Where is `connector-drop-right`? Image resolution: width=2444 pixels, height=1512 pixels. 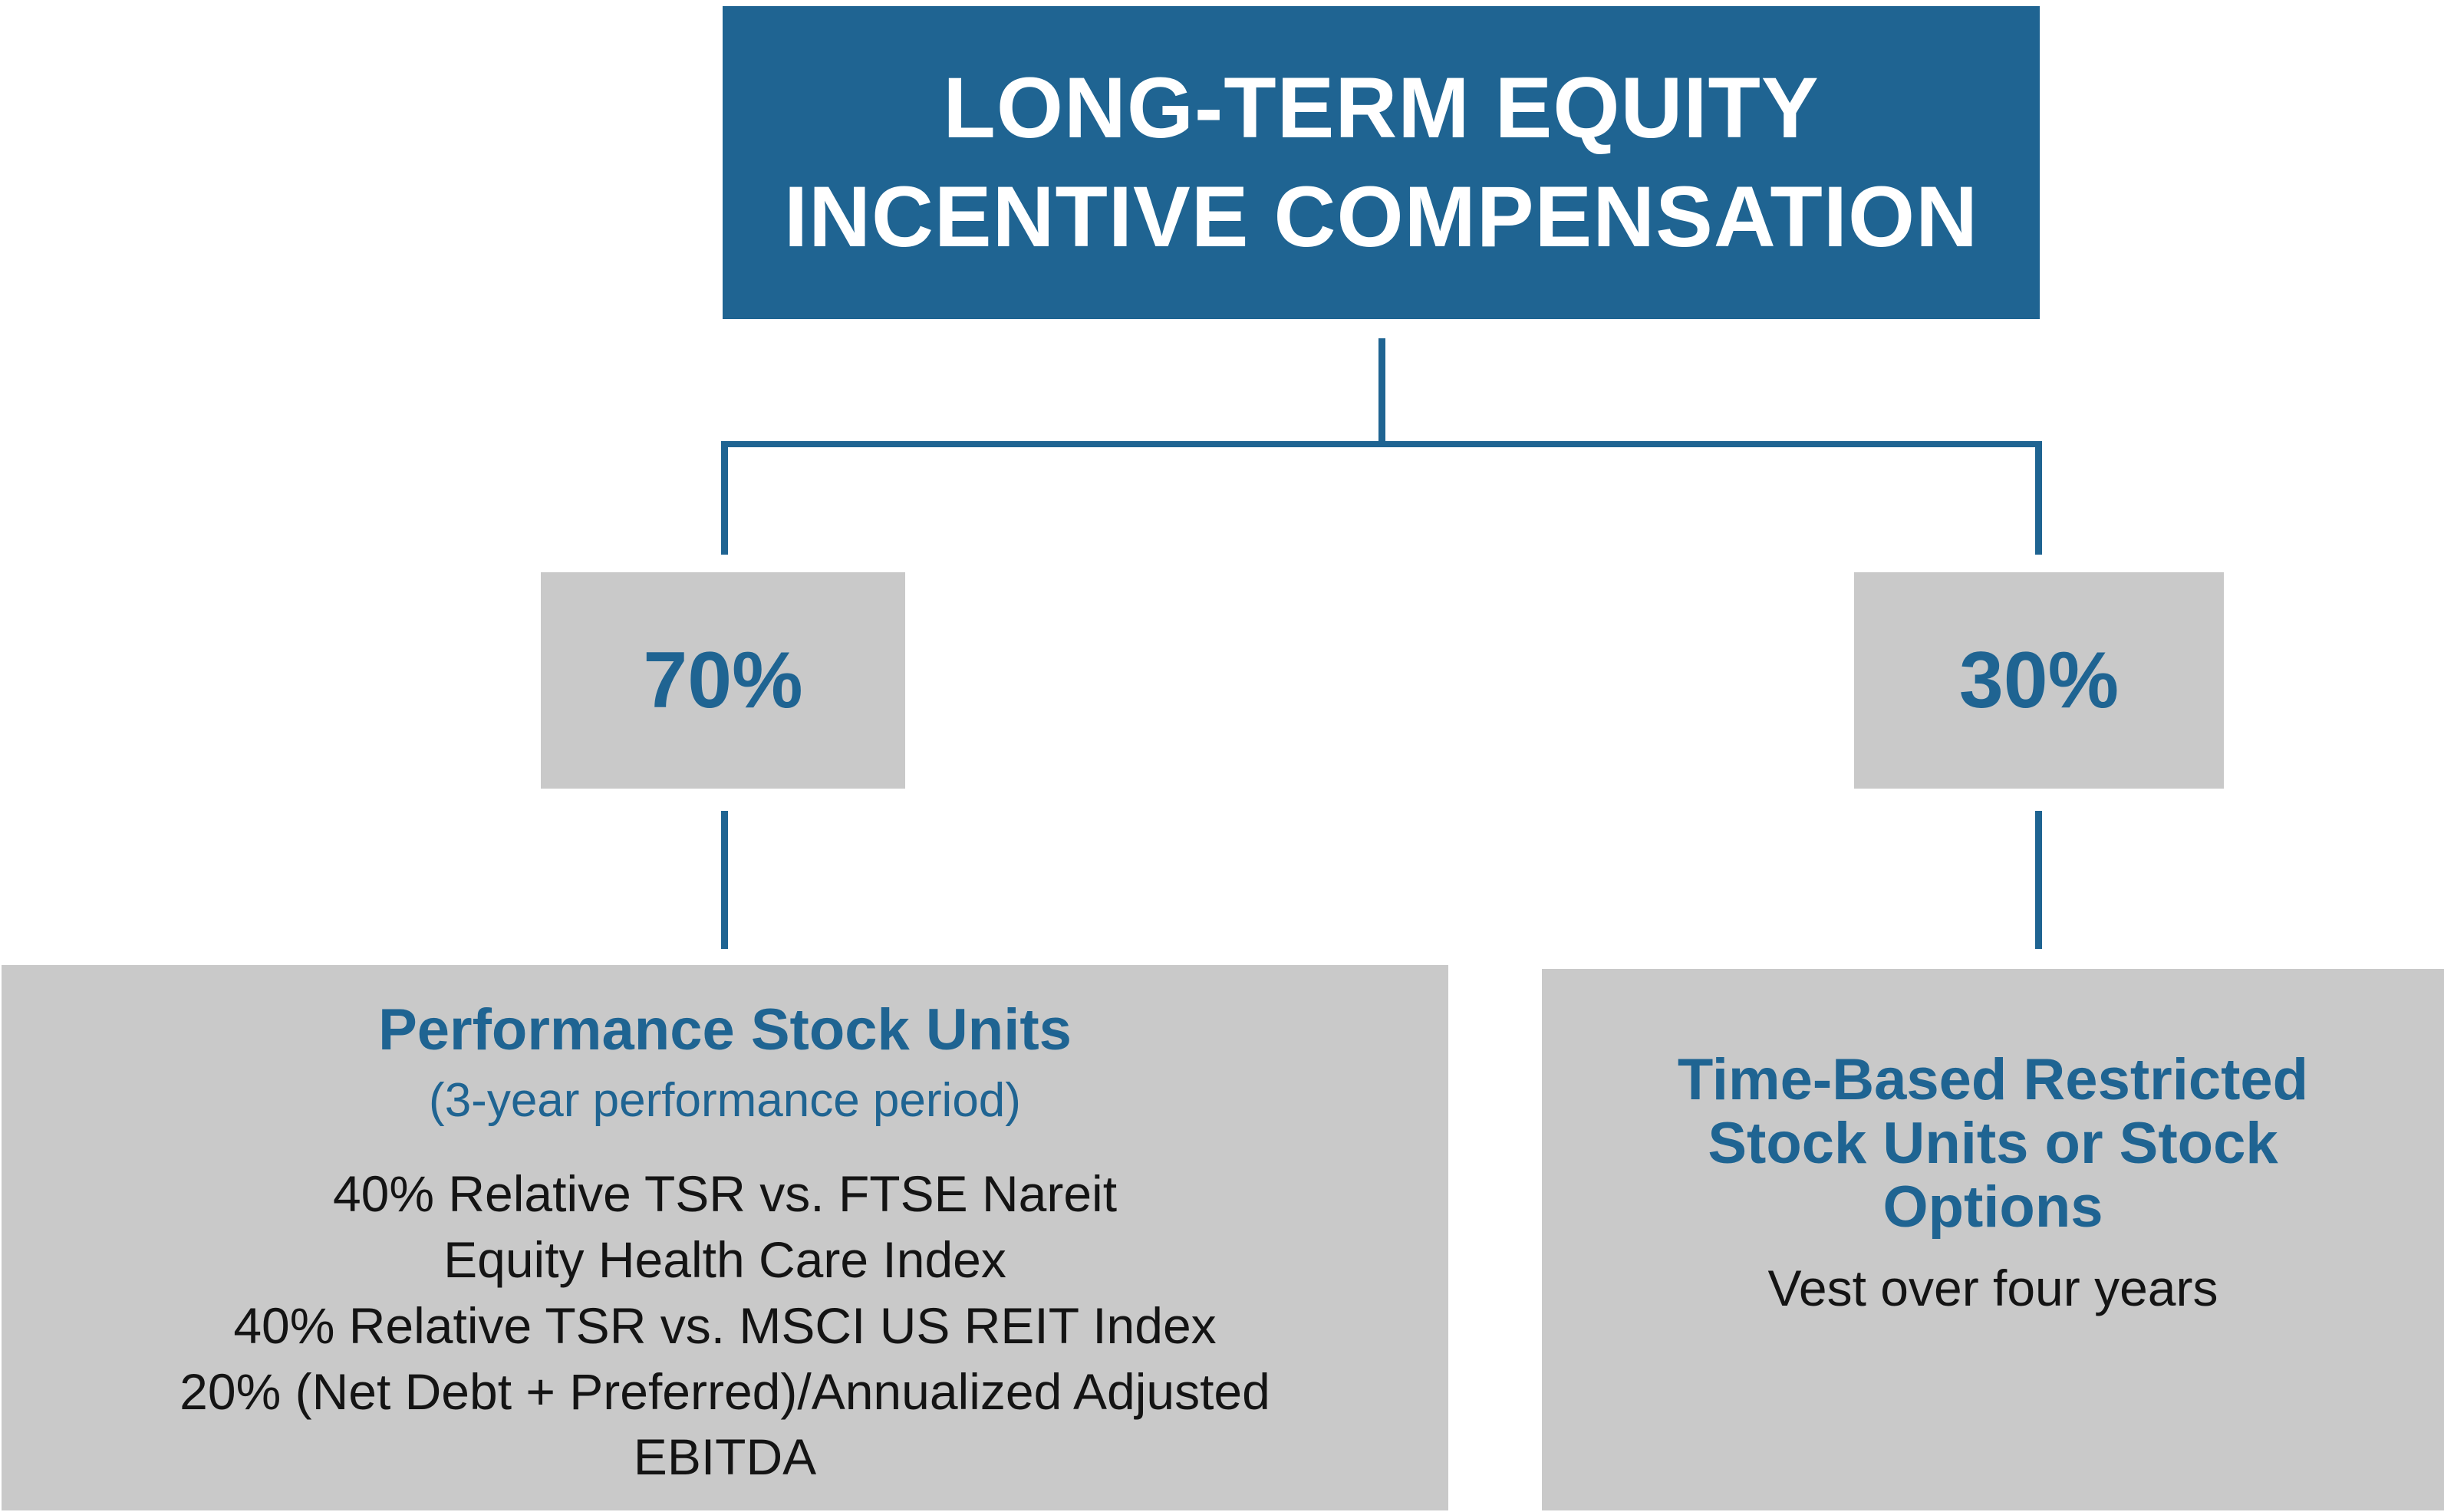
connector-drop-right is located at coordinates (2039, 501).